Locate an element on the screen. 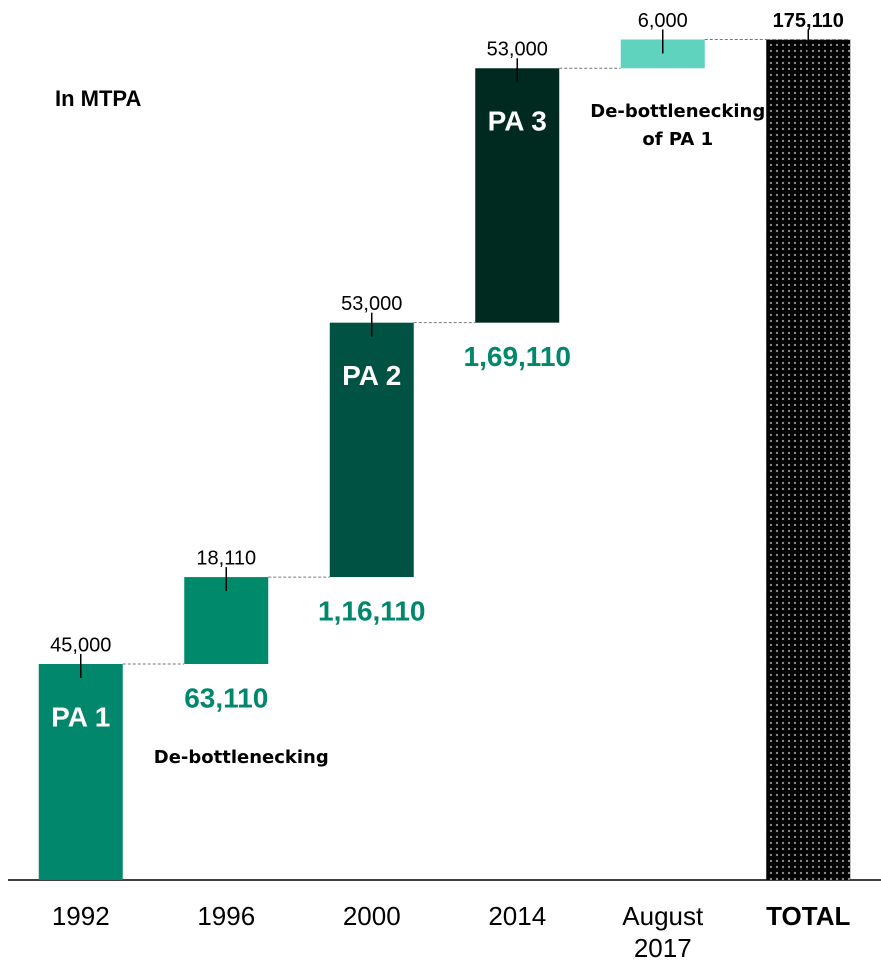  bar-label: PA 1 is located at coordinates (80, 716).